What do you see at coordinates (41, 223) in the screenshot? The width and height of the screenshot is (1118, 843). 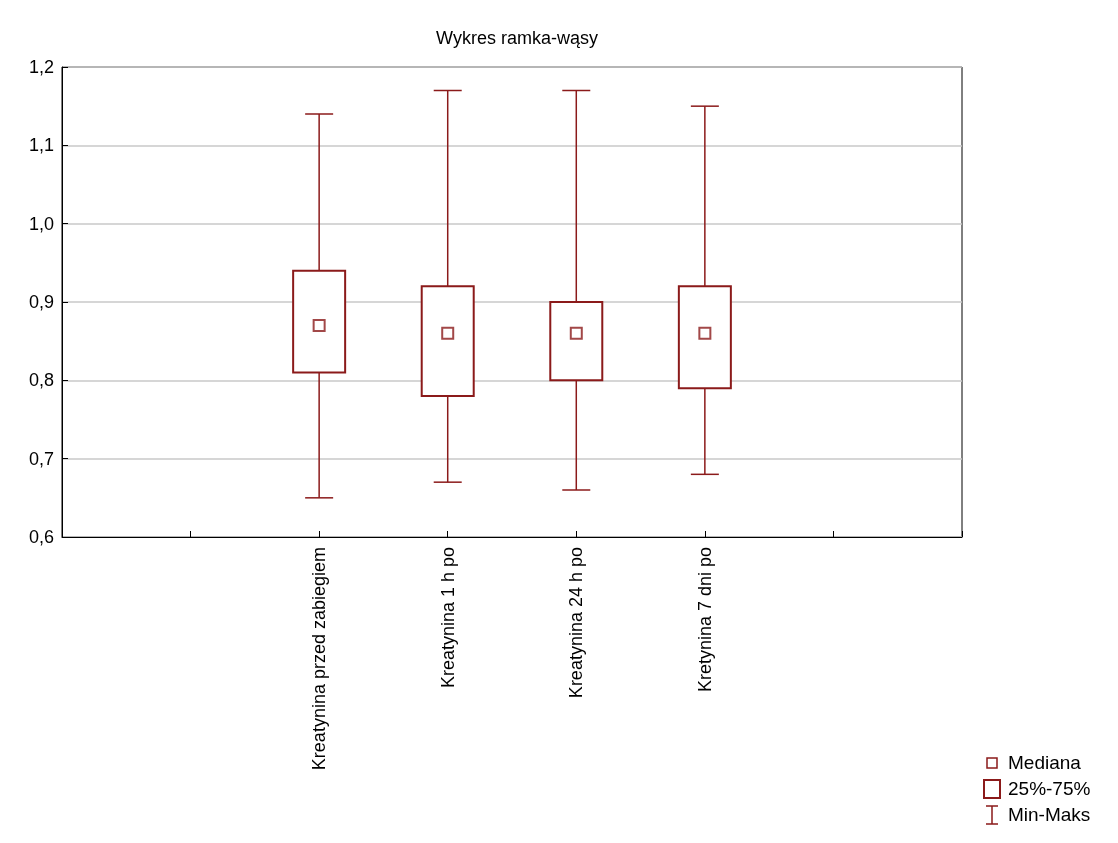 I see `y-tick-label: 1,0` at bounding box center [41, 223].